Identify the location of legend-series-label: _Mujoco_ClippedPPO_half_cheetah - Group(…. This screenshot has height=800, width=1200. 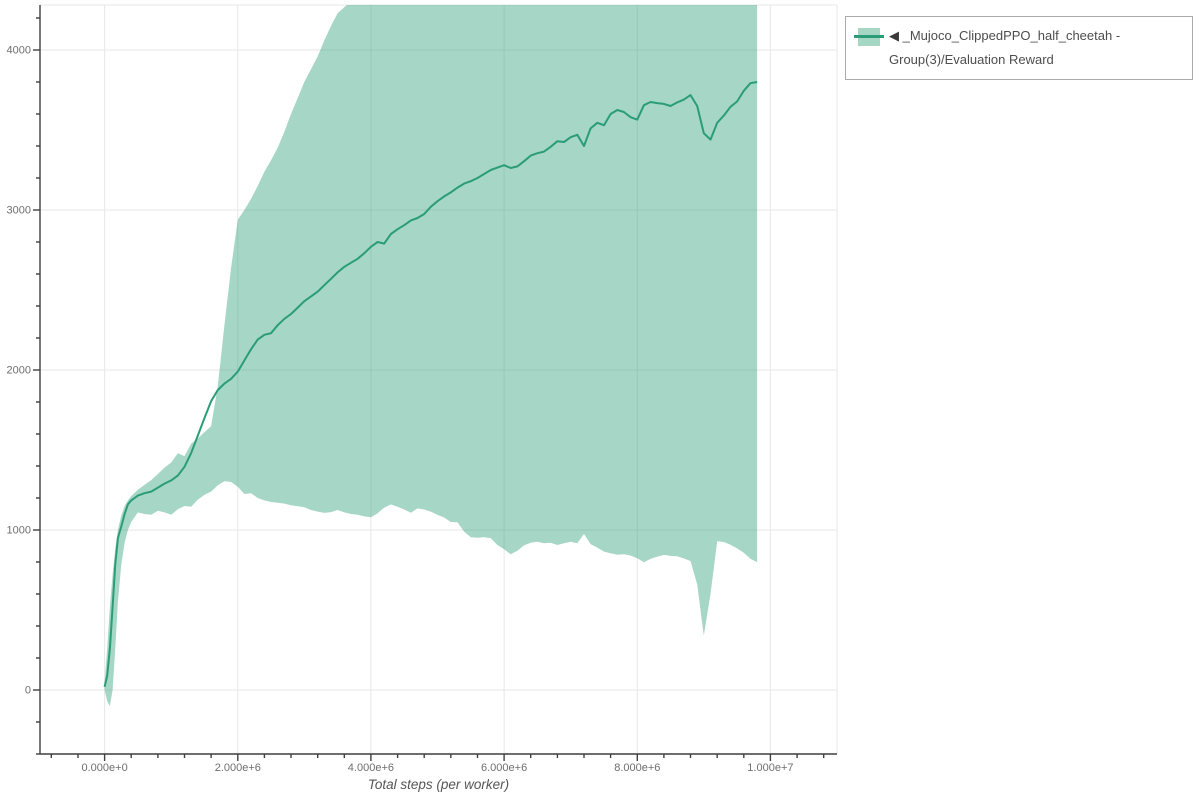
(1005, 47).